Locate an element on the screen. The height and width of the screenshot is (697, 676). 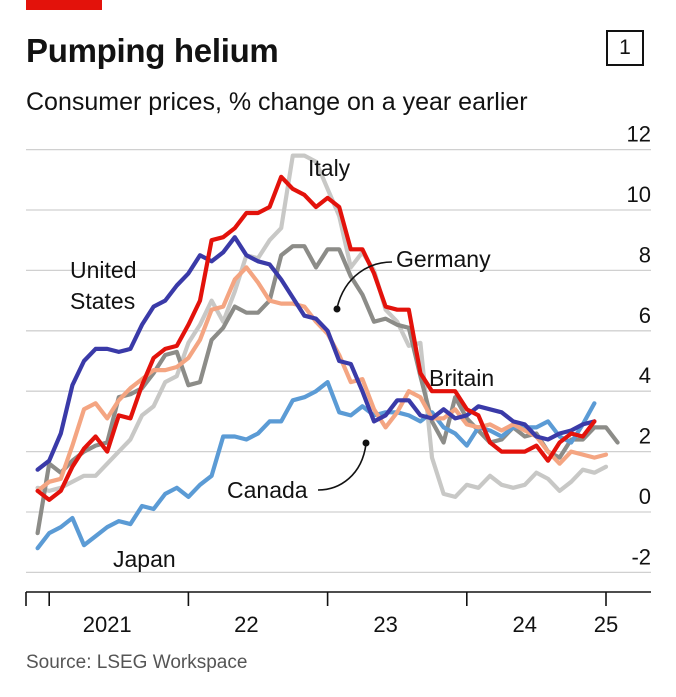
chart-title: Pumping helium is located at coordinates (152, 50).